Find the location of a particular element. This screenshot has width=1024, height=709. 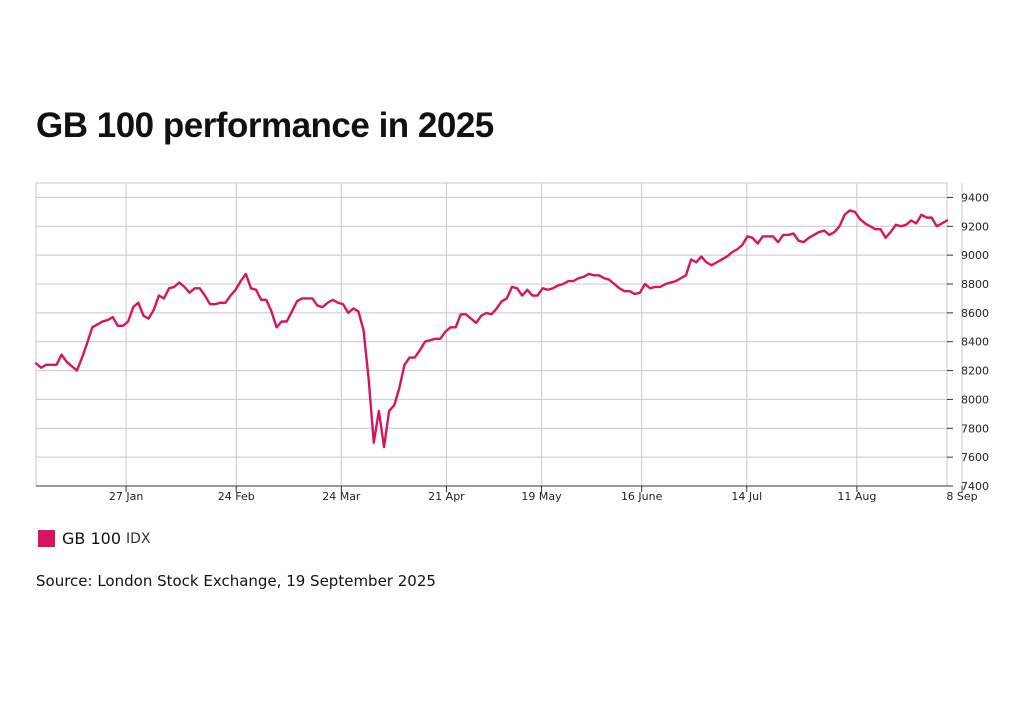

chart-title: GB 100 performance in 2025 is located at coordinates (265, 125).